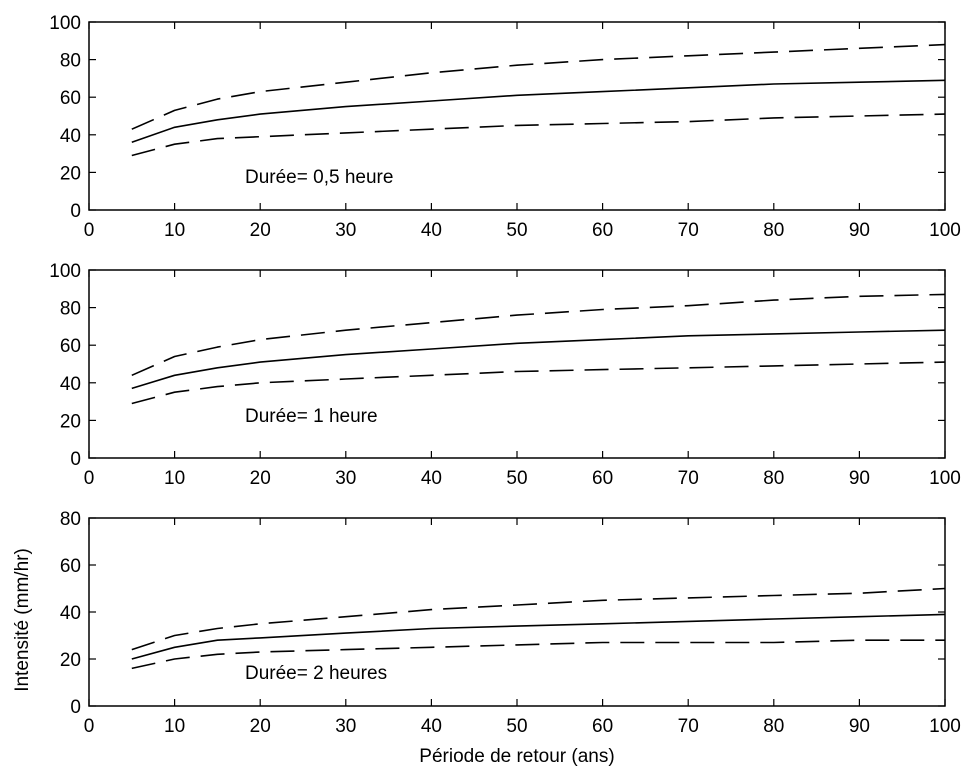 The height and width of the screenshot is (771, 975). I want to click on duration-annotation: Durée= 1 heure, so click(311, 416).